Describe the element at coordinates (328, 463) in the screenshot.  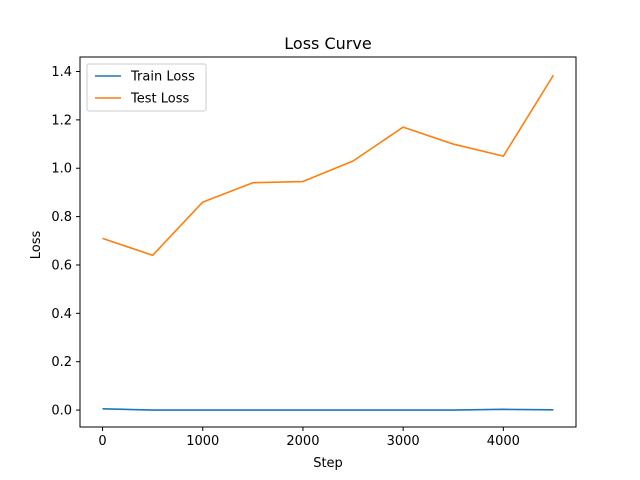
I see `x-axis-title: Step` at that location.